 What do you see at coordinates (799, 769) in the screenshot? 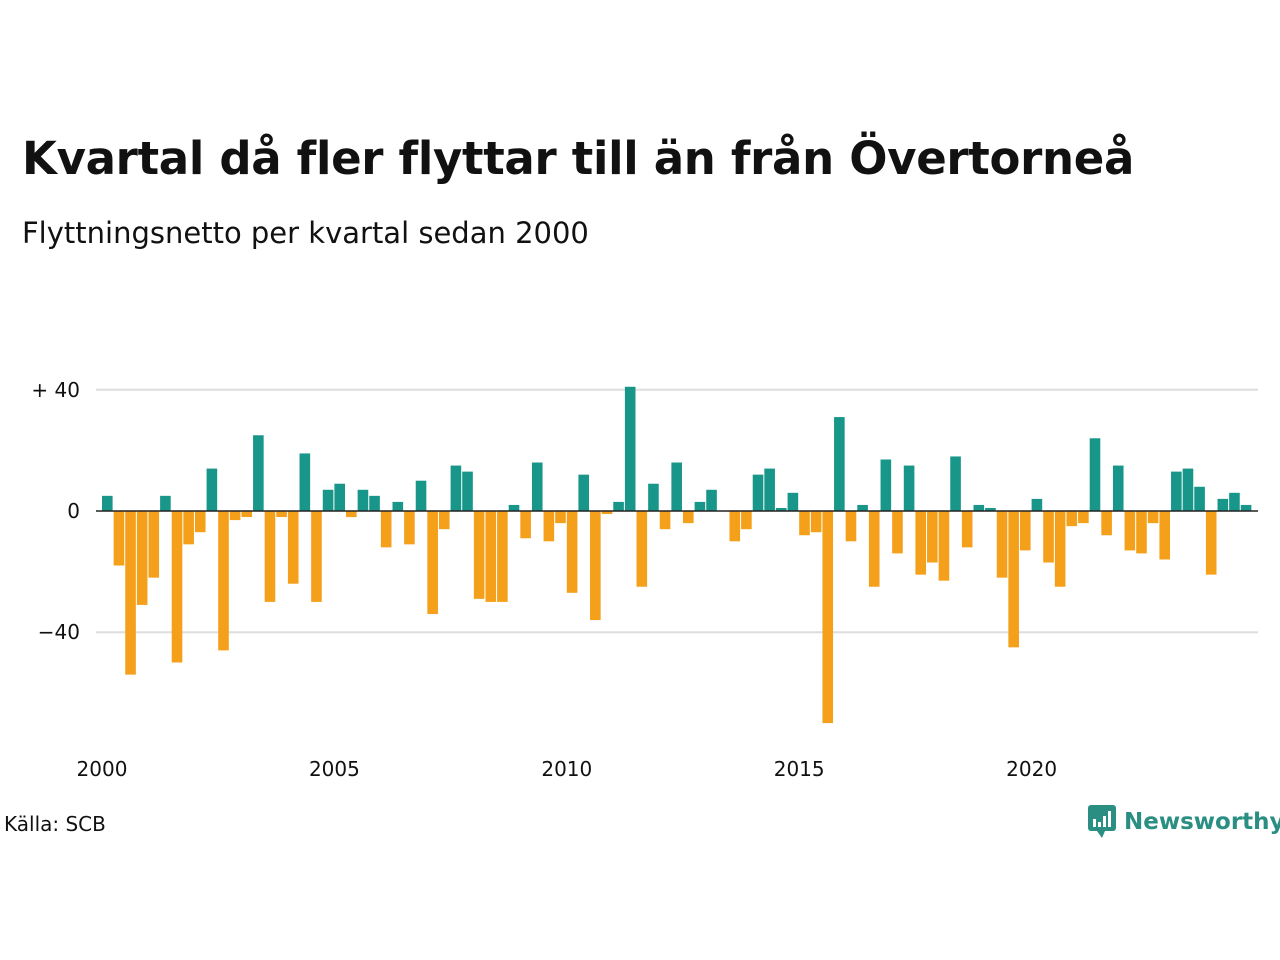
I see `x-tick-label: 2015` at bounding box center [799, 769].